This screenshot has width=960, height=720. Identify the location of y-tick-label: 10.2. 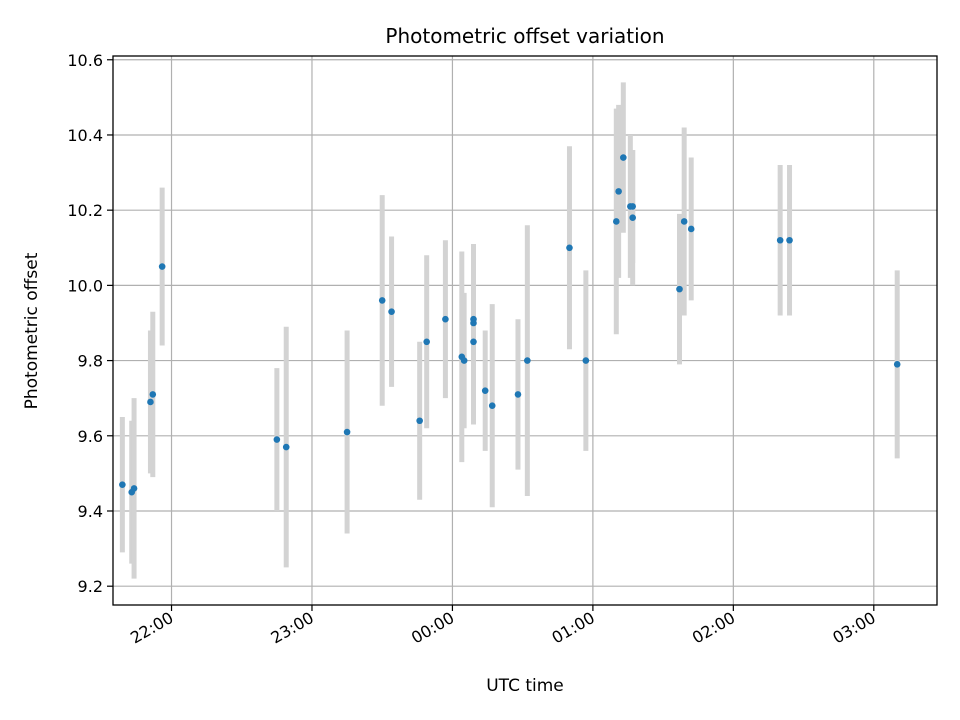
(85, 210).